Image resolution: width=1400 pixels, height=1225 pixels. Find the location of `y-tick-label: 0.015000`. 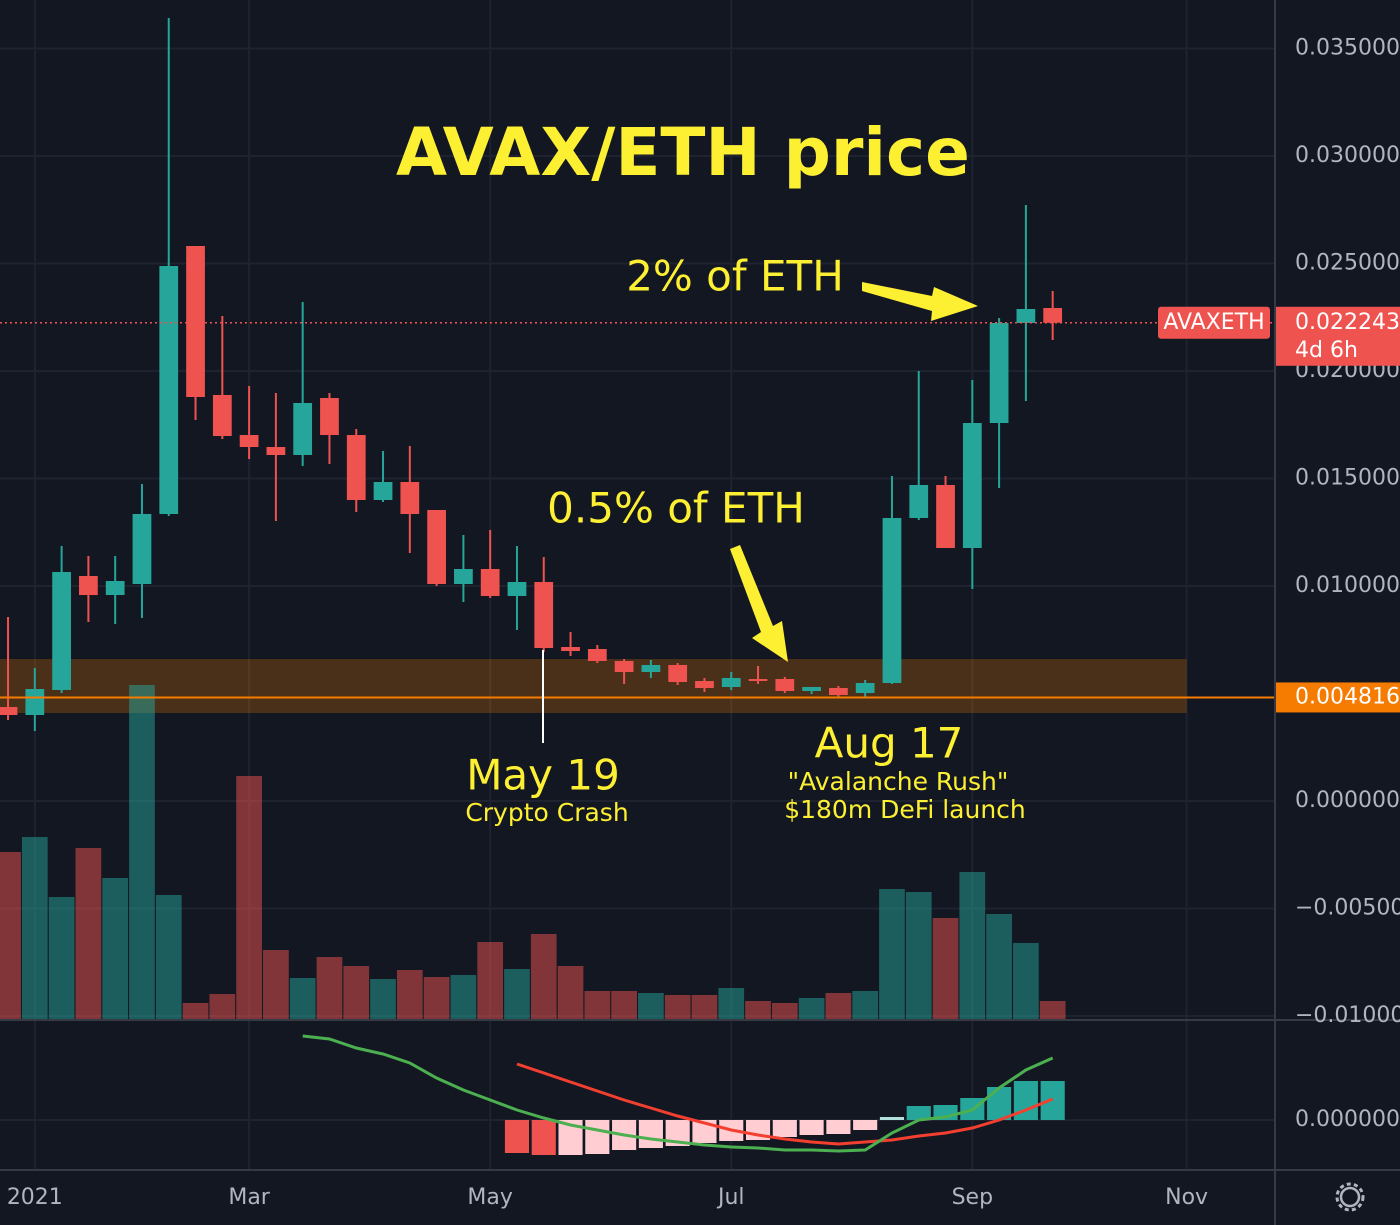

y-tick-label: 0.015000 is located at coordinates (1347, 478).